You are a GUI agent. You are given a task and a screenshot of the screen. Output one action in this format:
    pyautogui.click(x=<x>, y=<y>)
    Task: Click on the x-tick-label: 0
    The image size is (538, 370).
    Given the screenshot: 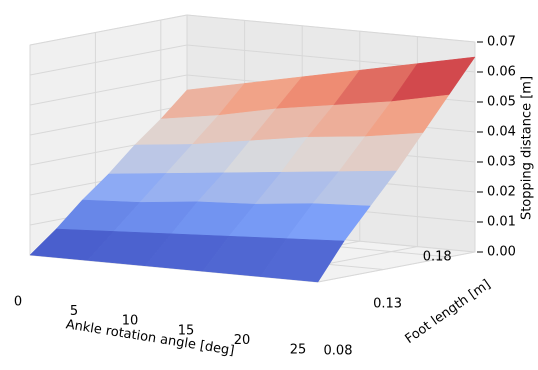 What is the action you would take?
    pyautogui.click(x=18, y=302)
    